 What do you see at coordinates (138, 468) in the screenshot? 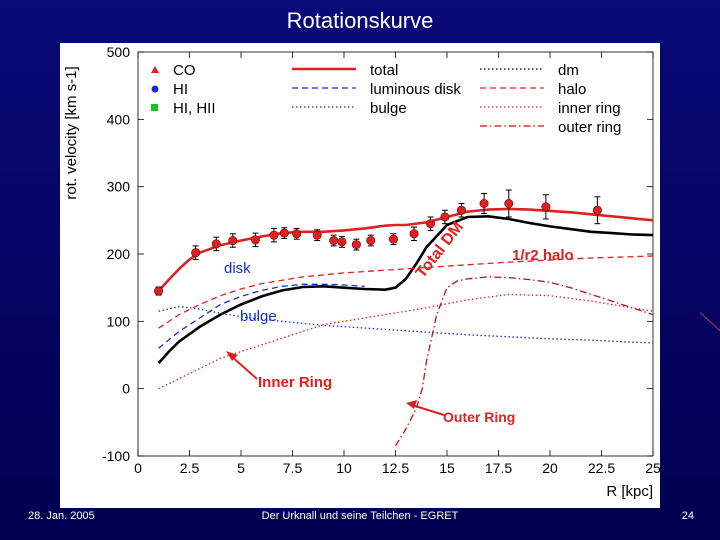
I see `x-tick-label: 0` at bounding box center [138, 468].